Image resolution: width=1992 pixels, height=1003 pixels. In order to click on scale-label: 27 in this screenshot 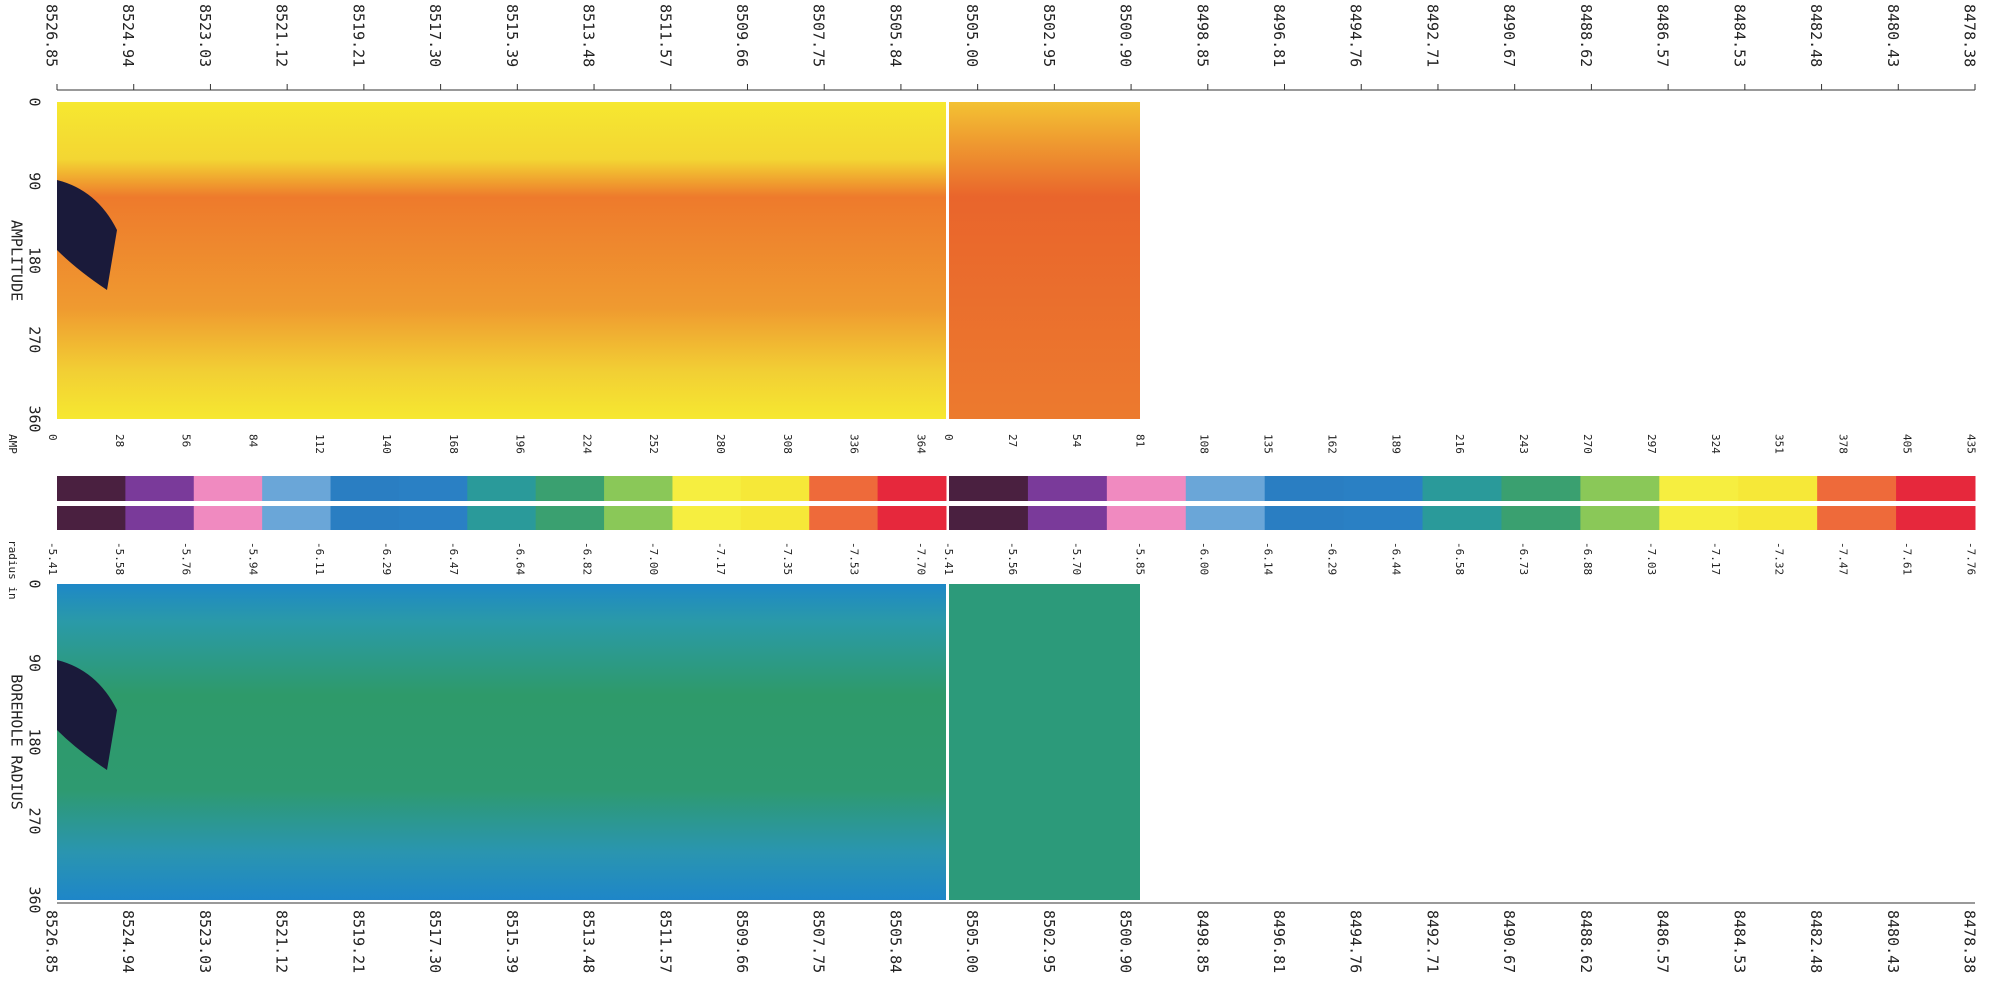, I will do `click(1012, 440)`.